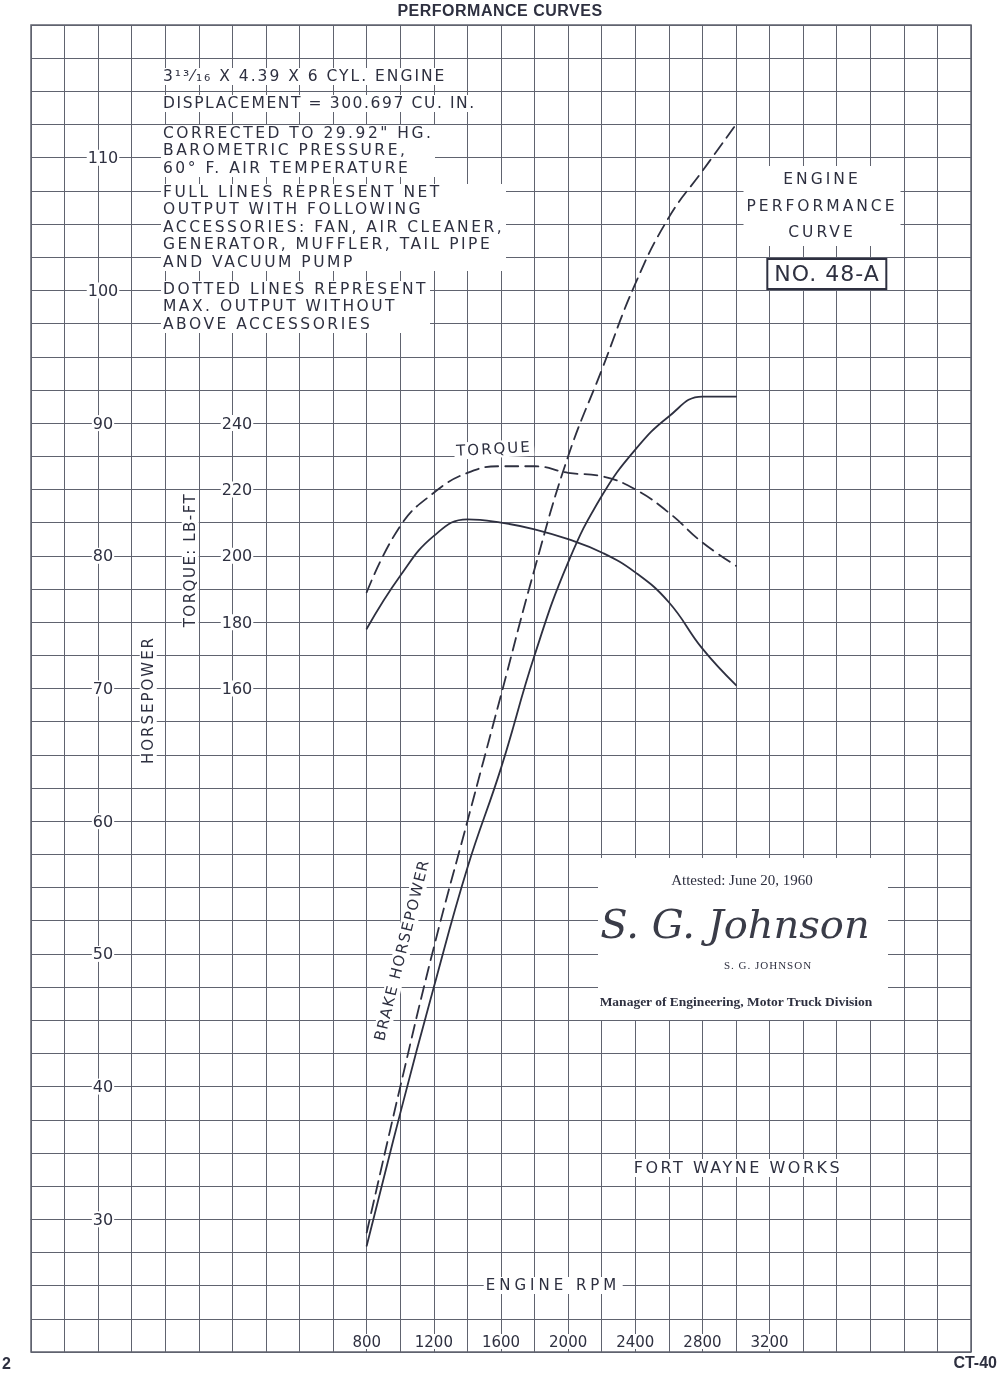 The image size is (1000, 1377). What do you see at coordinates (501, 1341) in the screenshot?
I see `x-tick-label: 1600` at bounding box center [501, 1341].